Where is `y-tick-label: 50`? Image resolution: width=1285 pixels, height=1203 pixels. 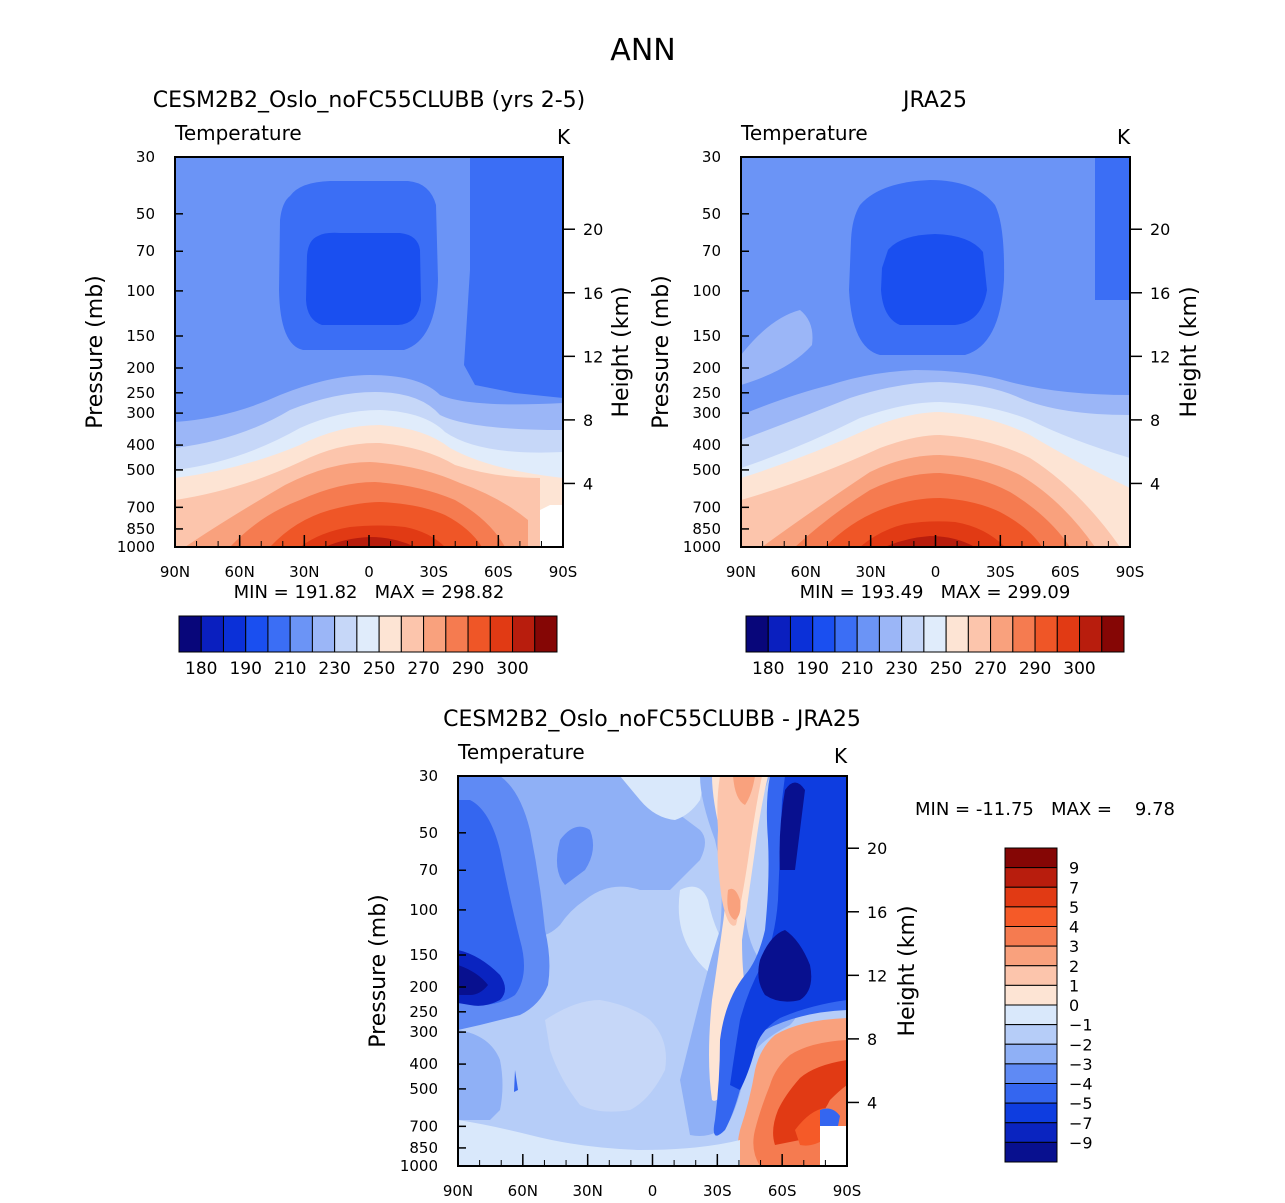 y-tick-label: 50 is located at coordinates (711, 214).